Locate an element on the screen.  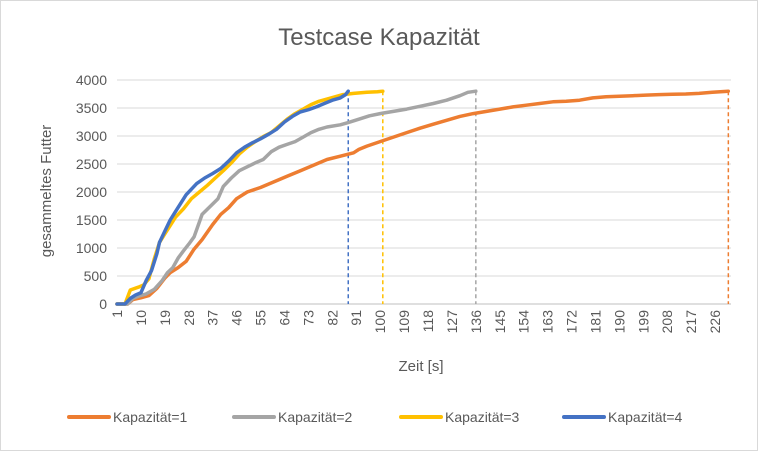
y-tick-label: 2000 is located at coordinates (91, 192).